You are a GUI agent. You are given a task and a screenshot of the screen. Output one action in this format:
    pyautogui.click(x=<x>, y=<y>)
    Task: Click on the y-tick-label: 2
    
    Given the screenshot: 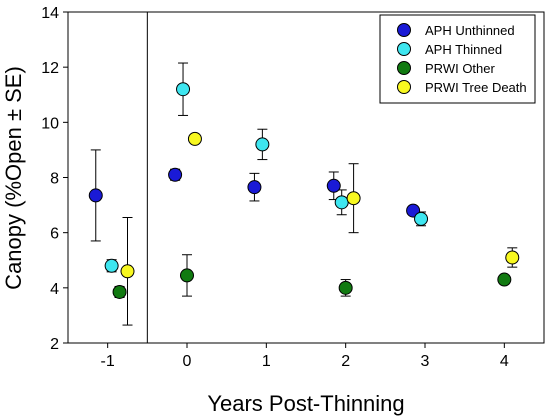 What is the action you would take?
    pyautogui.click(x=54, y=344)
    